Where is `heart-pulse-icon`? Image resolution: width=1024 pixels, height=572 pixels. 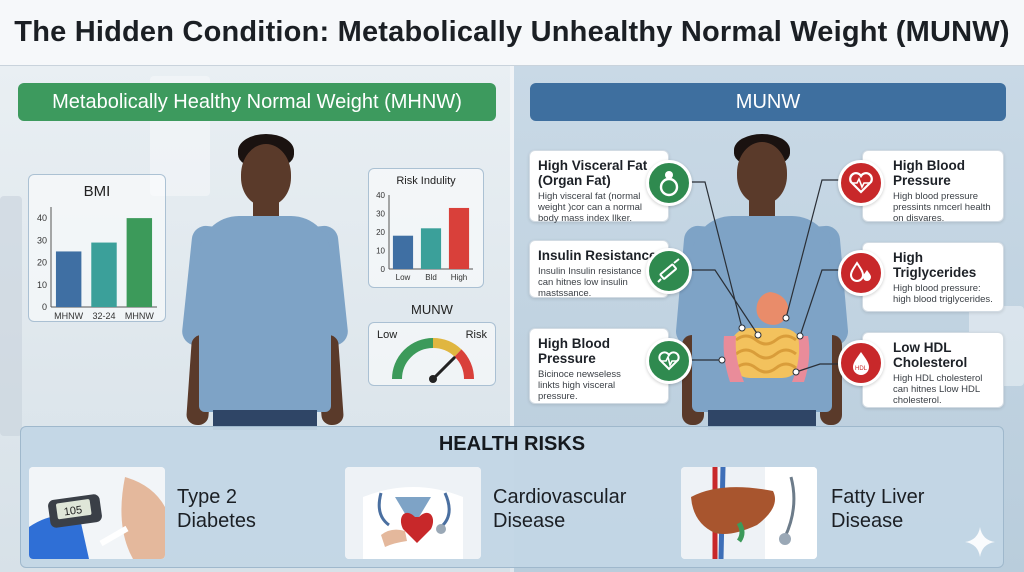 heart-pulse-icon is located at coordinates (861, 183).